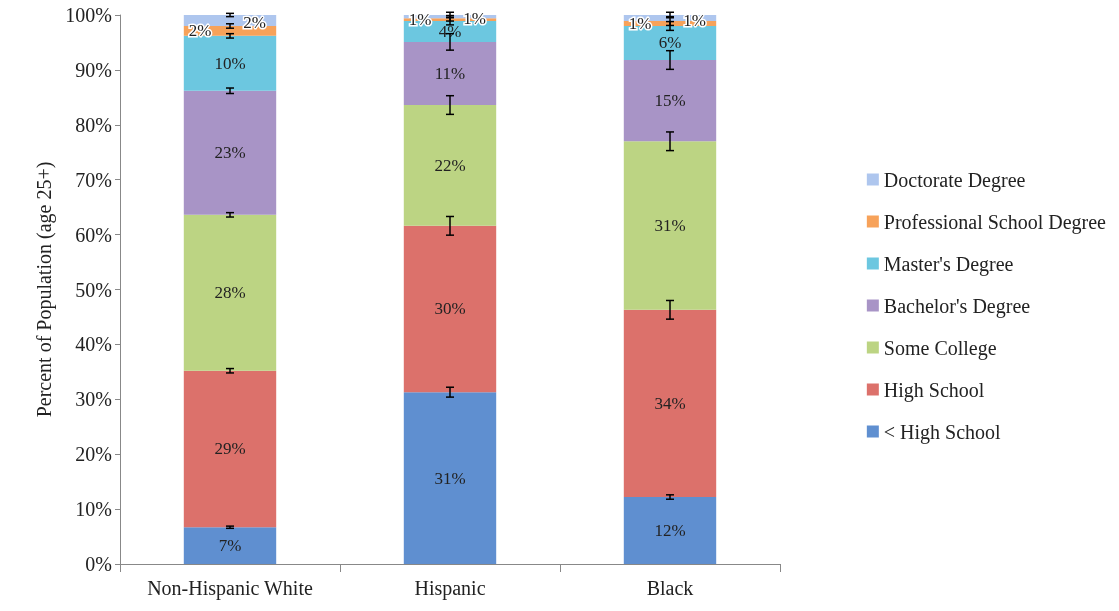 This screenshot has height=611, width=1119. I want to click on y-tick-label: 60%, so click(93, 234).